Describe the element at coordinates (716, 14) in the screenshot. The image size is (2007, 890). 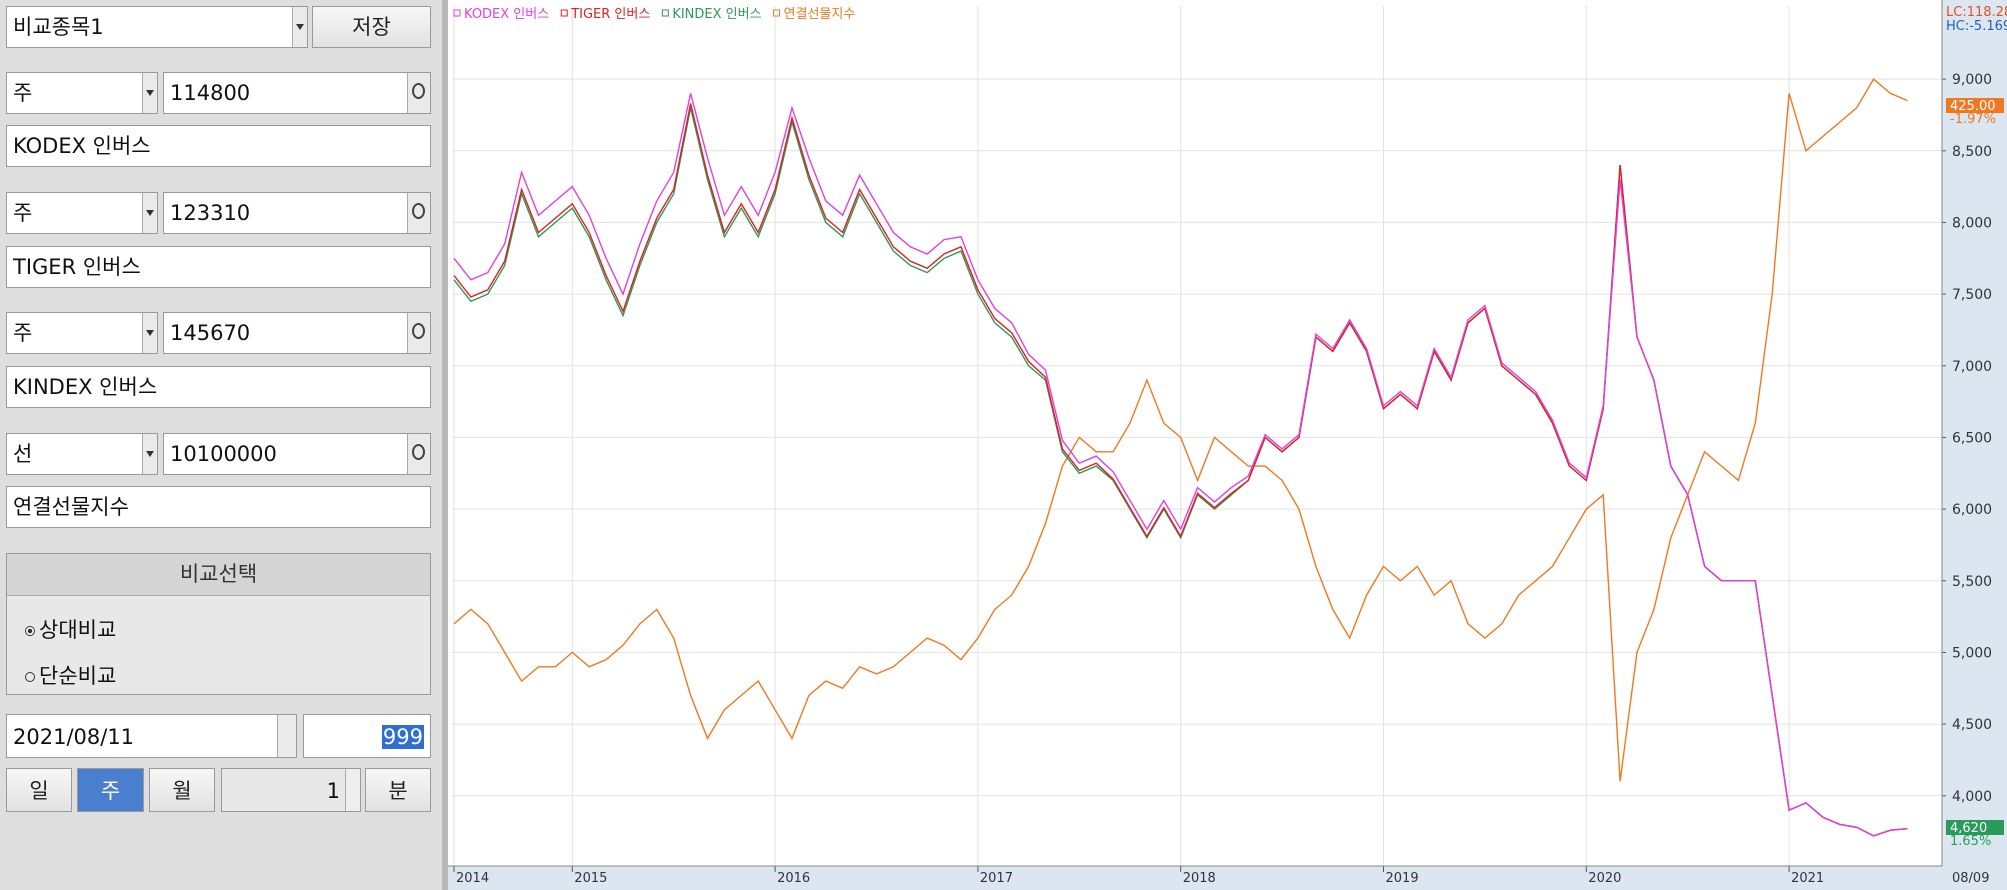
I see `legend-label: KINDEX 인버스` at that location.